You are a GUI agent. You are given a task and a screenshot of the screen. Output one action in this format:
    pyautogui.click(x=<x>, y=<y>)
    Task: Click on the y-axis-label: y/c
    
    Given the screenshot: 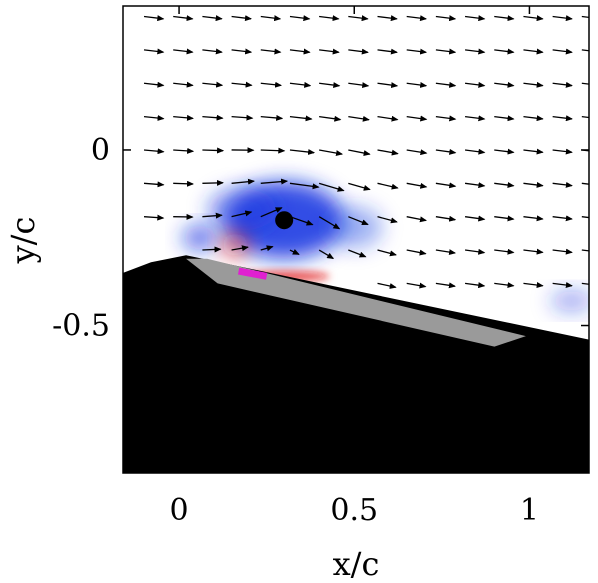 What is the action you would take?
    pyautogui.click(x=23, y=241)
    